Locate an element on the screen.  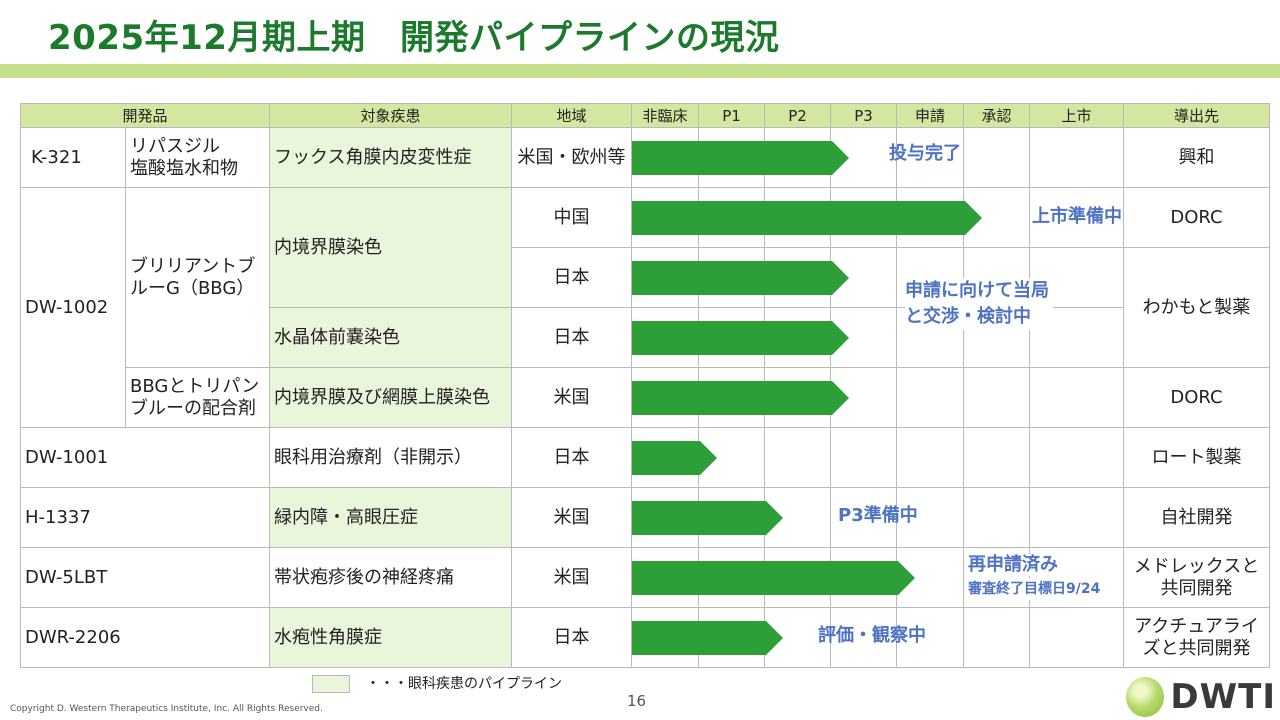
page-title: 2025年12月期上期 開発パイプラインの現況 is located at coordinates (414, 38).